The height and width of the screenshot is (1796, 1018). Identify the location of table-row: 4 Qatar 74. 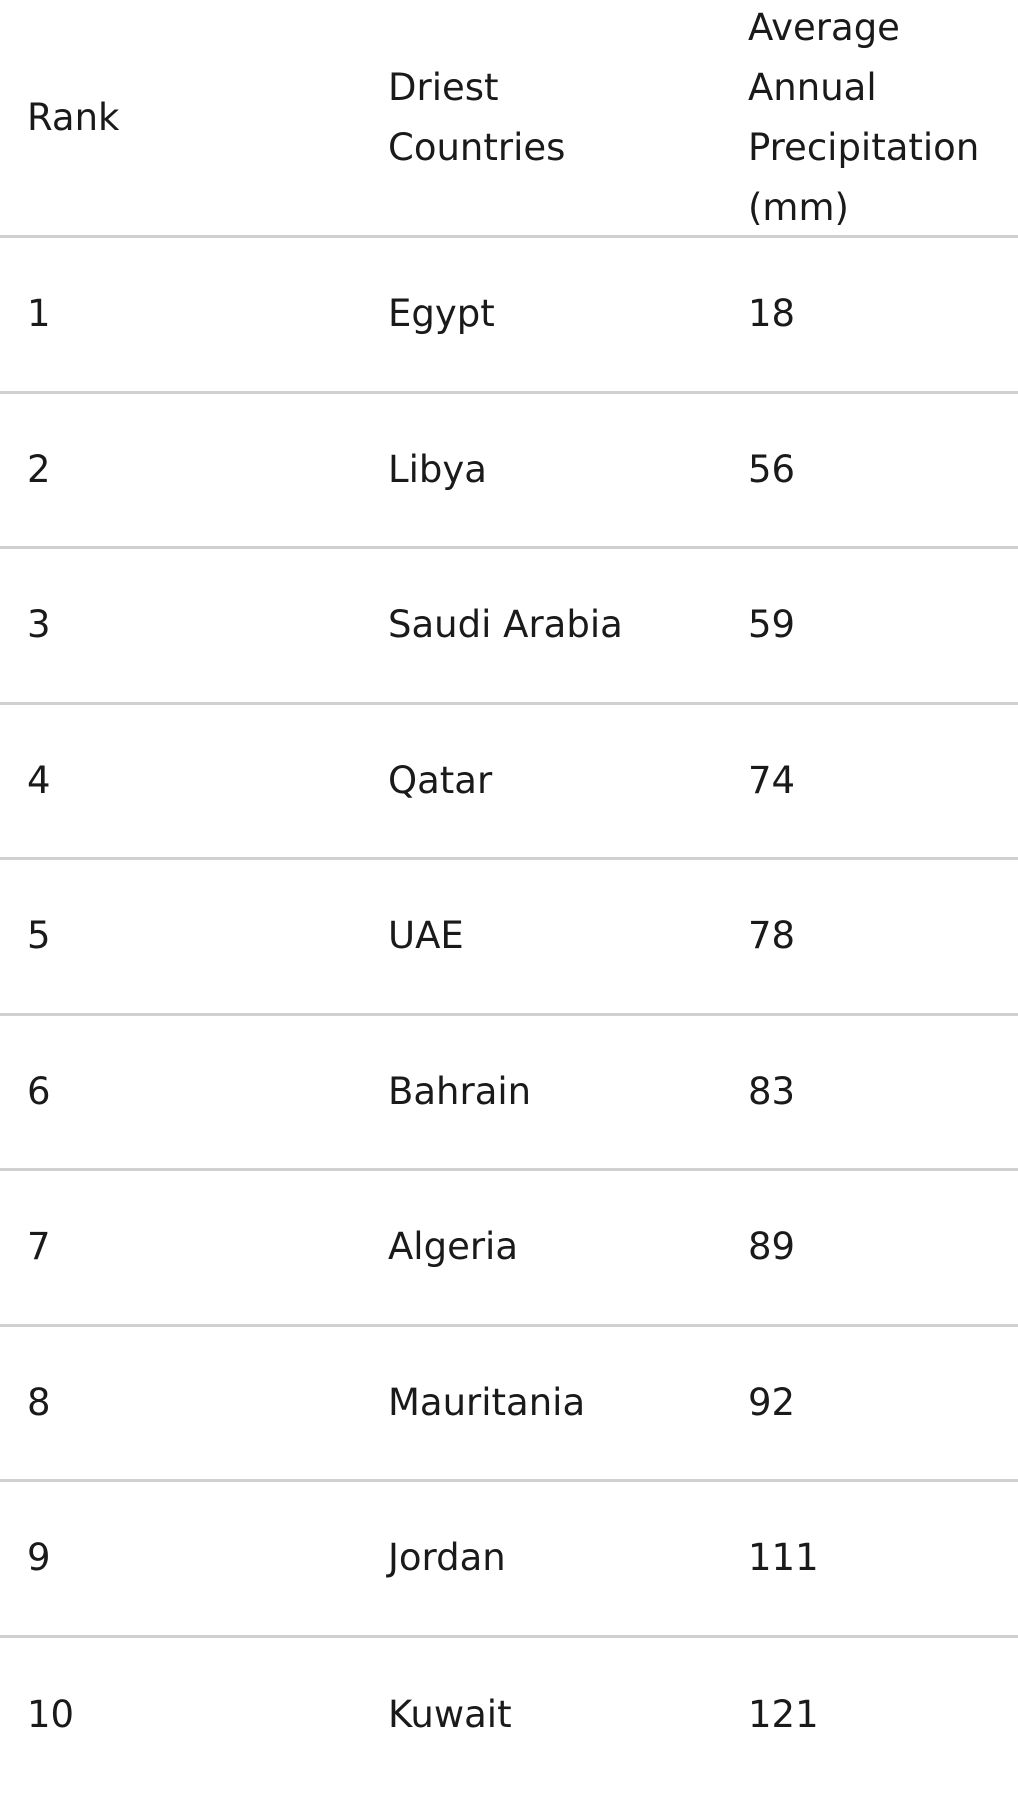
(509, 782).